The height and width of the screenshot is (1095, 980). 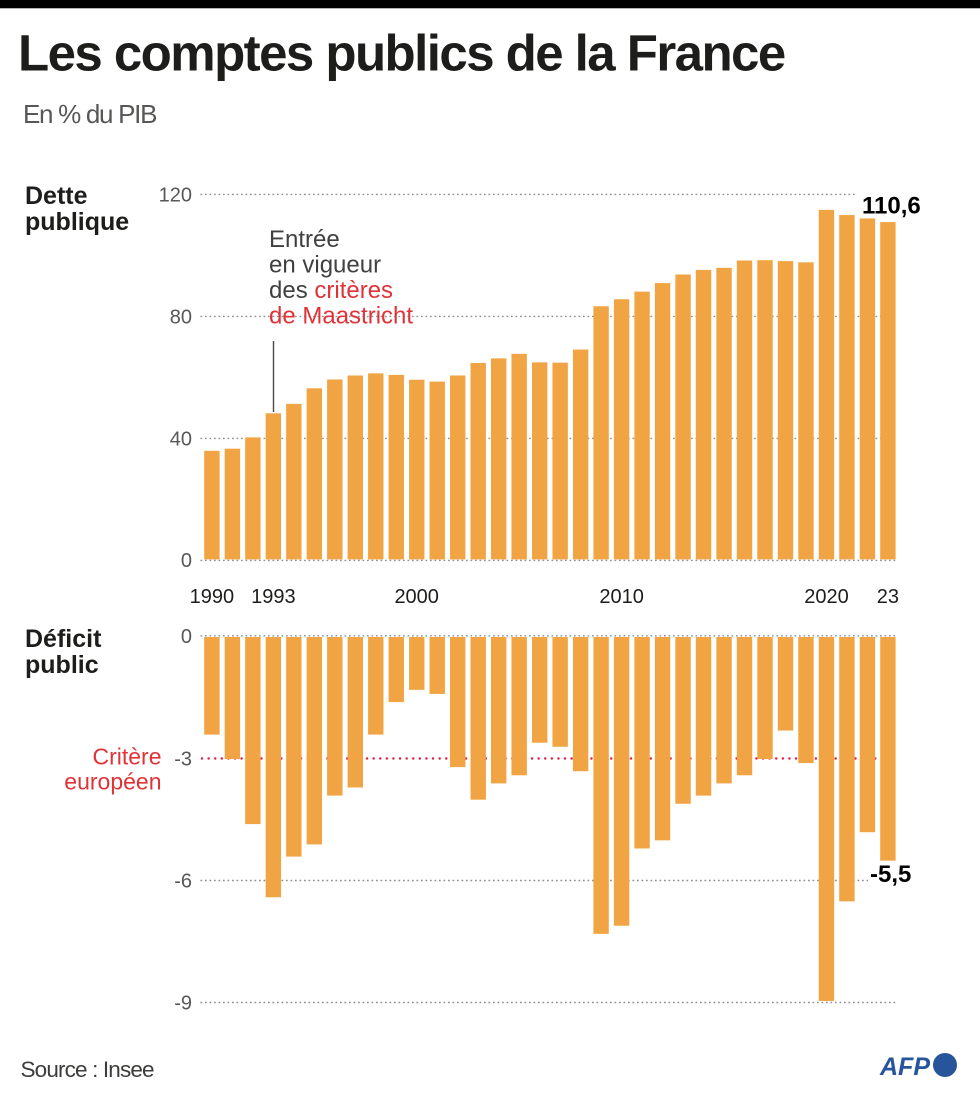 I want to click on svg-text: 80, so click(x=181, y=318).